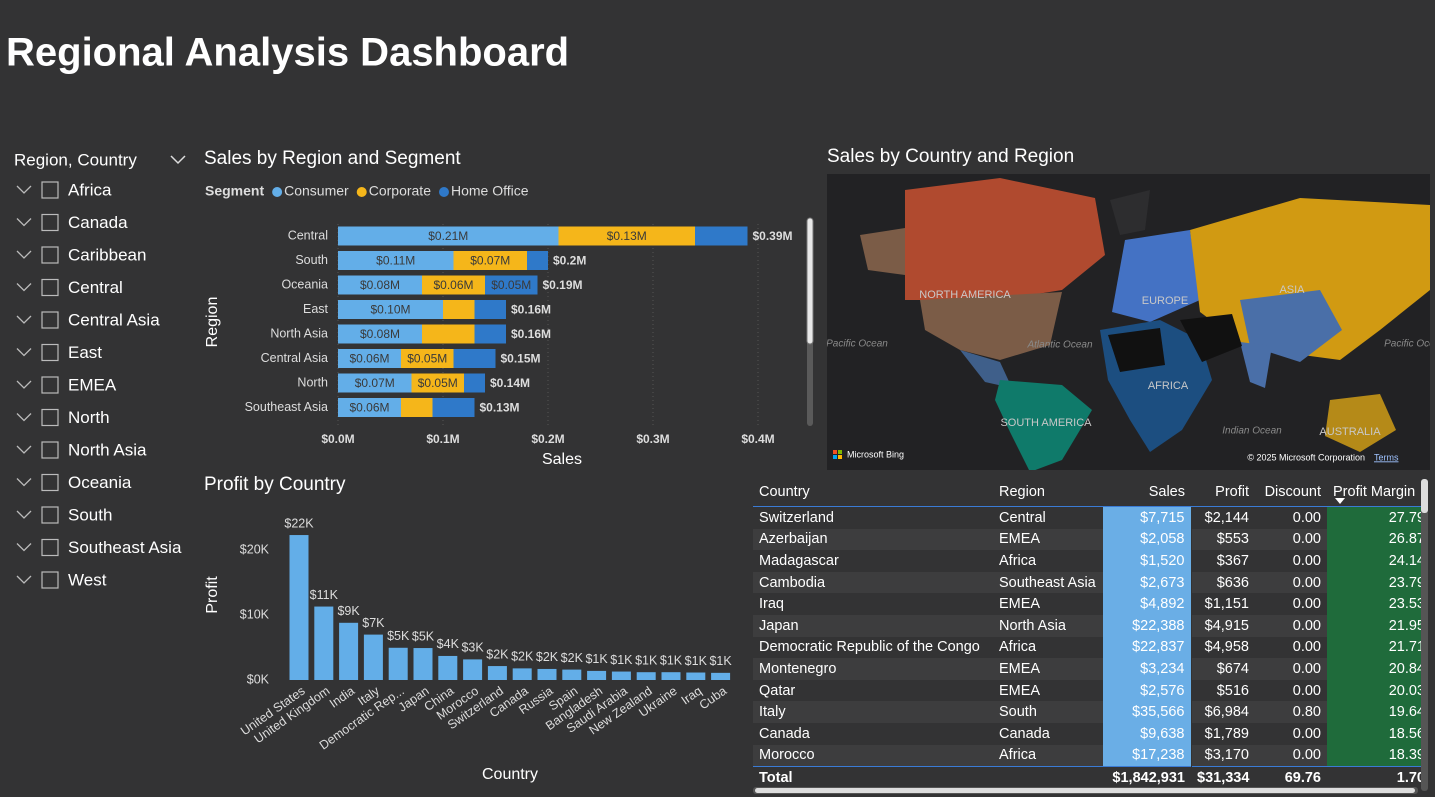 This screenshot has width=1435, height=797. I want to click on column-header: Profit Margin, so click(1374, 492).